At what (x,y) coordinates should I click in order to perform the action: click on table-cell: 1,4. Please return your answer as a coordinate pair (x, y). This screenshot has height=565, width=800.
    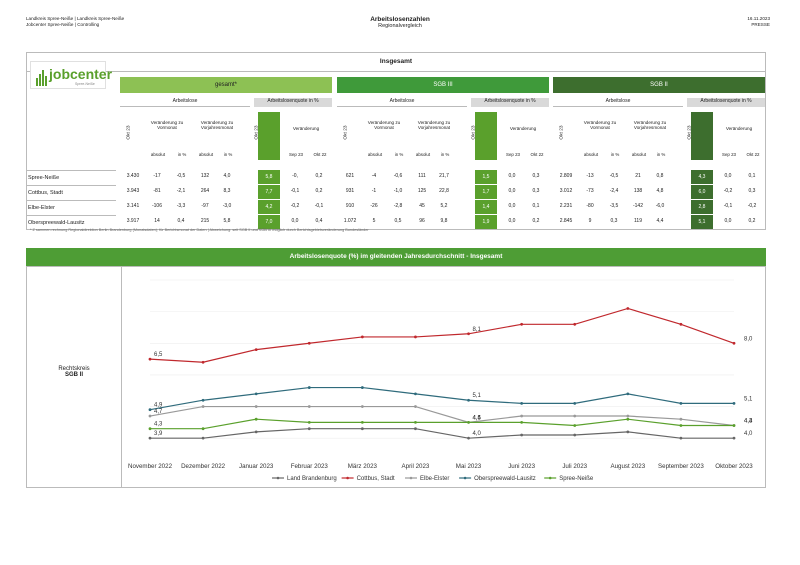
    Looking at the image, I should click on (486, 207).